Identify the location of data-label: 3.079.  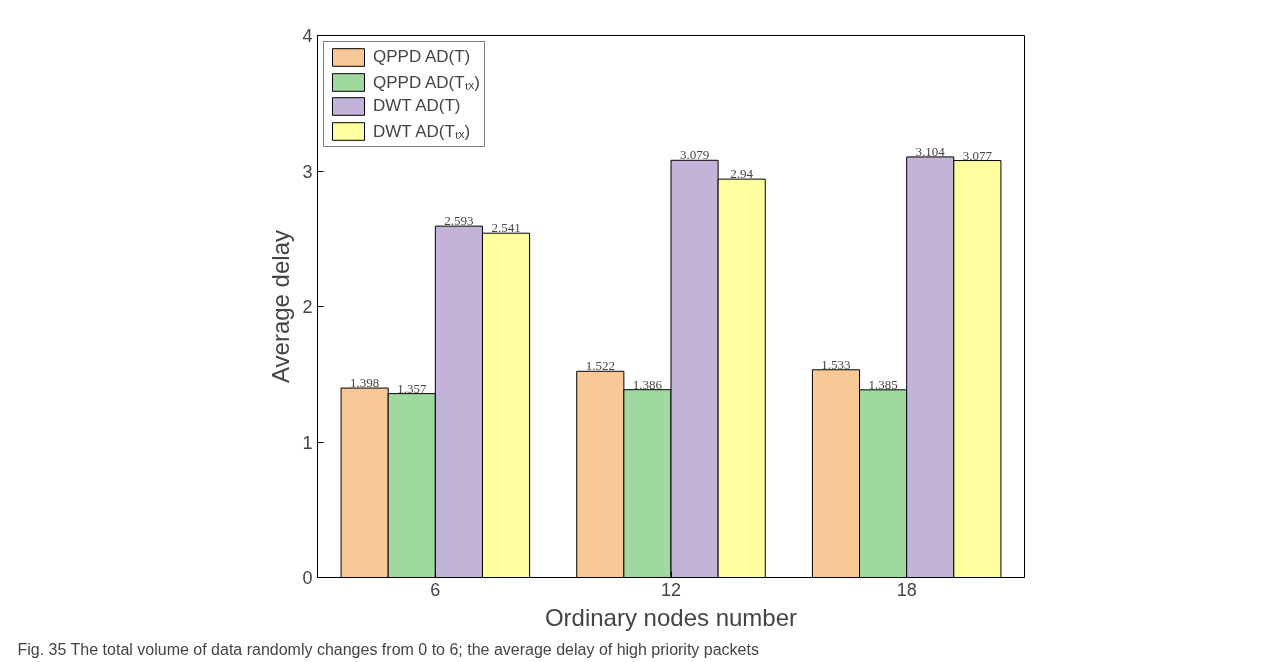
(694, 155).